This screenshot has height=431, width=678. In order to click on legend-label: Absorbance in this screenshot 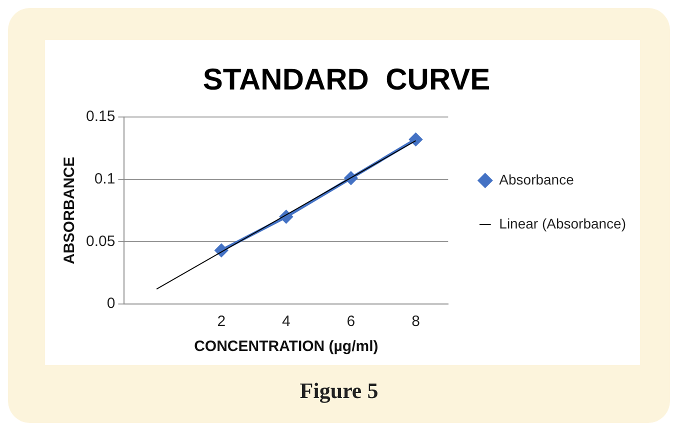, I will do `click(536, 179)`.